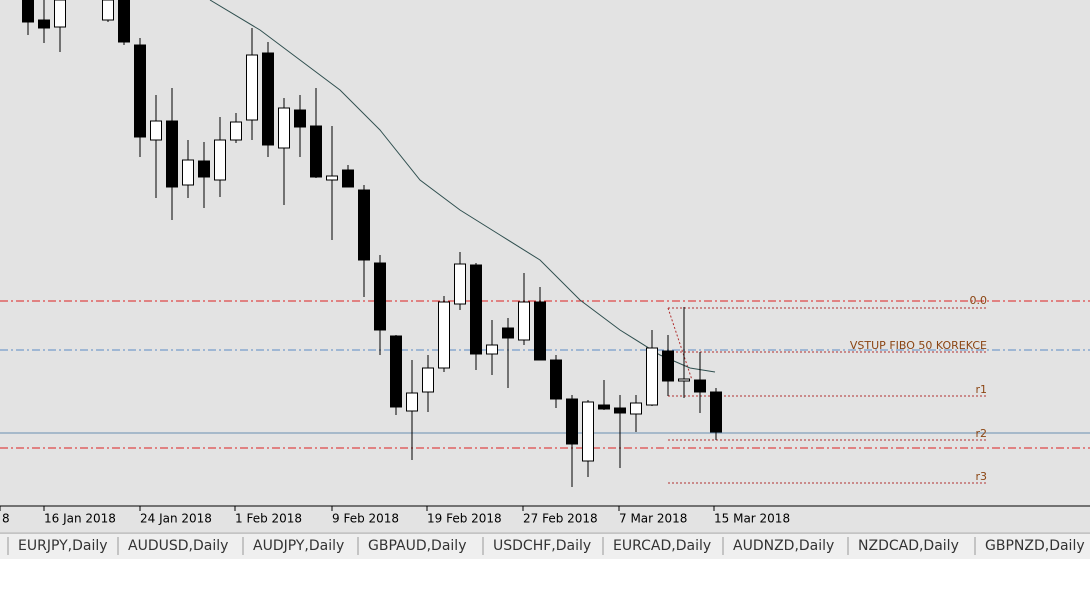 This screenshot has width=1090, height=606. I want to click on tab: USDCHF,Daily, so click(542, 546).